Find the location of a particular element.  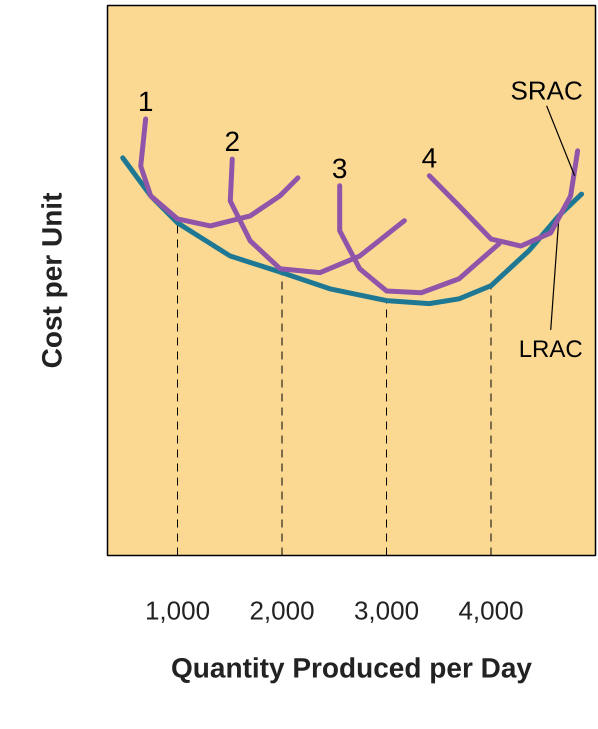

x-axis-title: Quantity Produced per Day is located at coordinates (351, 668).